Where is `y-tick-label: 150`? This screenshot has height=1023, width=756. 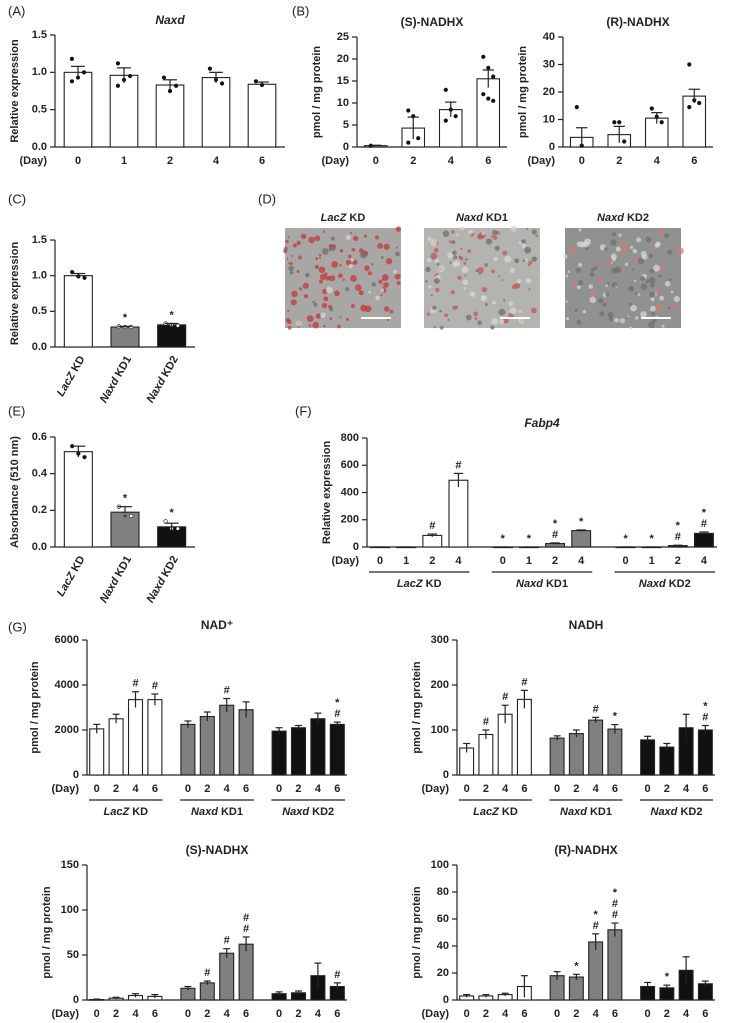 y-tick-label: 150 is located at coordinates (70, 865).